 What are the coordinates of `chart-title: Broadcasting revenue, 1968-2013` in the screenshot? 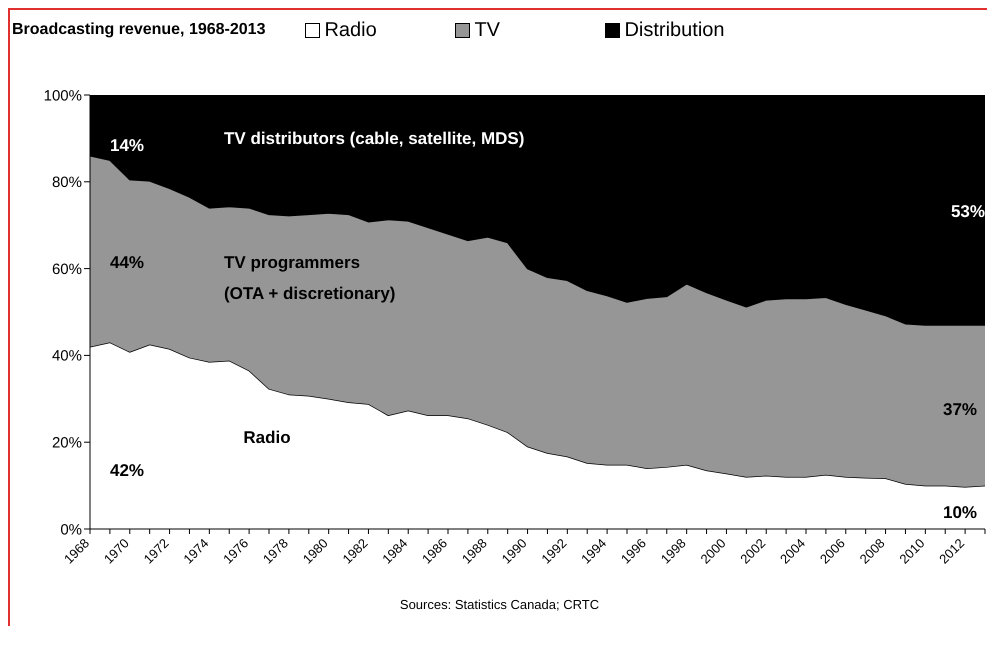 It's located at (138, 30).